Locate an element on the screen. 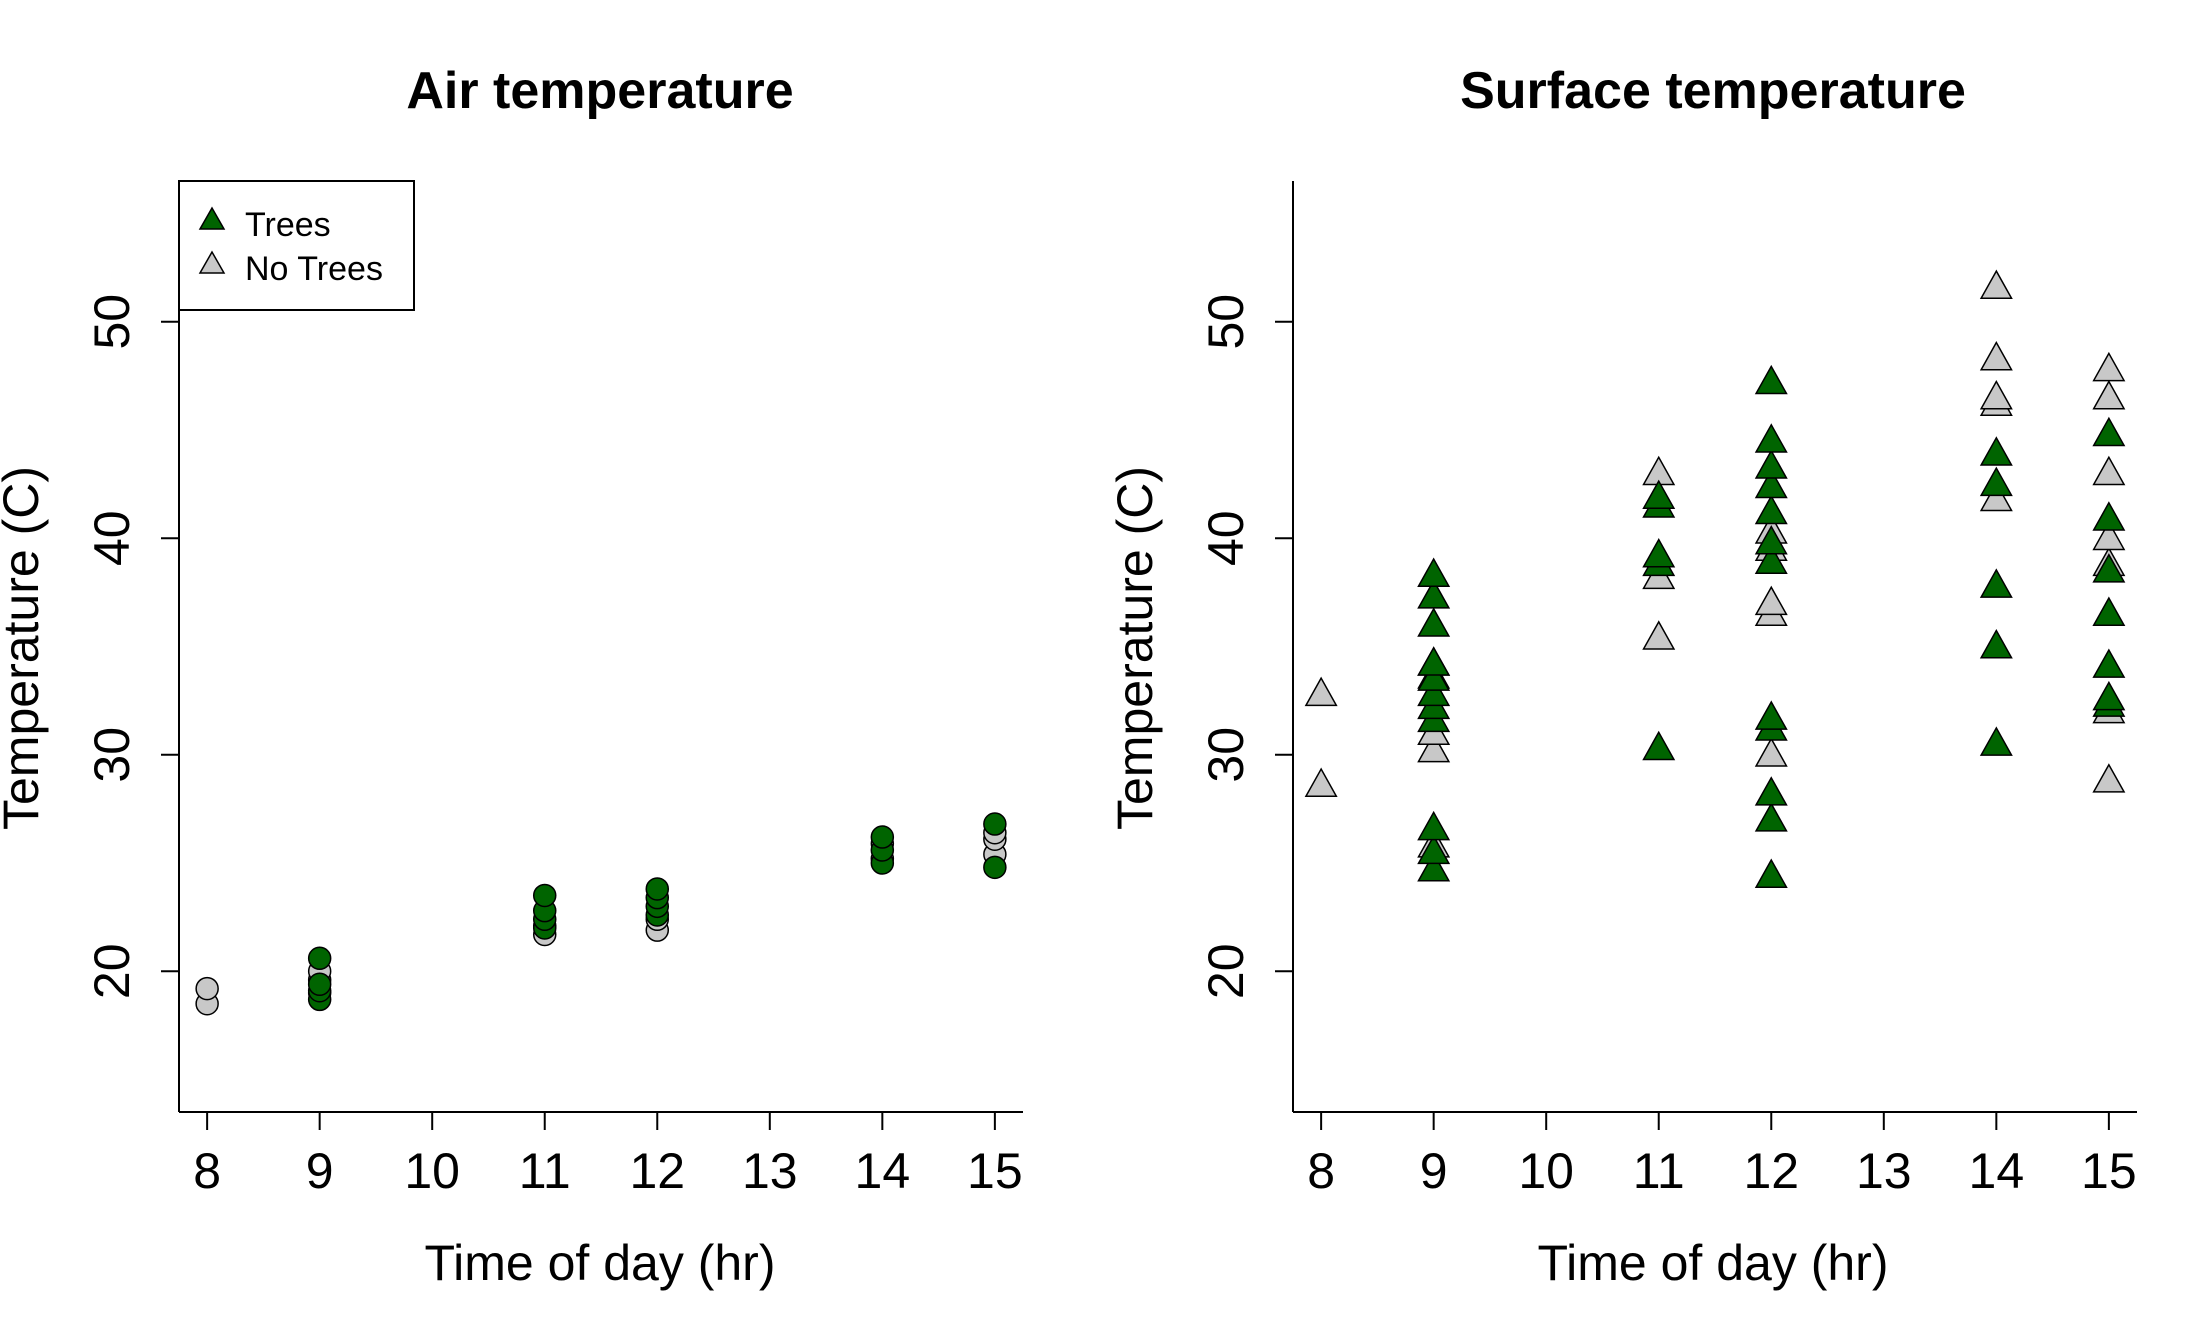 This screenshot has height=1320, width=2200. legend-label-no-trees: No Trees is located at coordinates (314, 269).